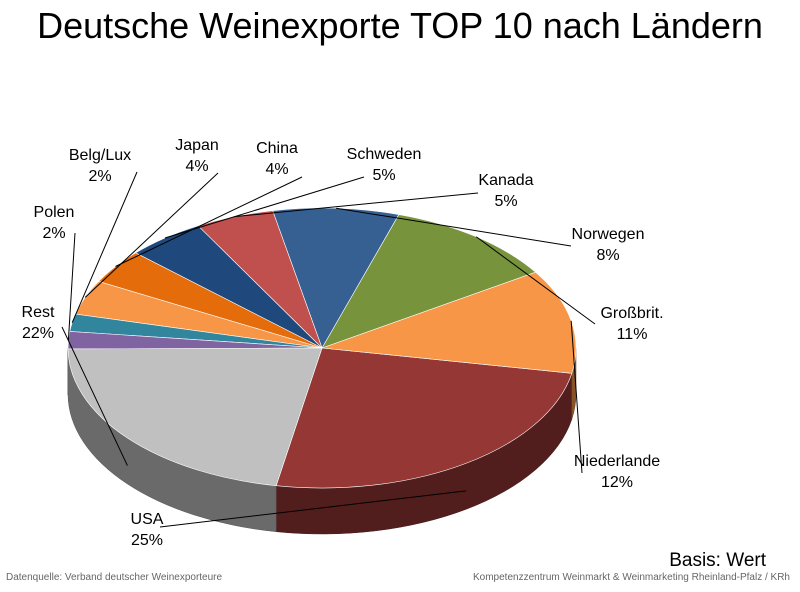  I want to click on slice-value-label: 25%, so click(147, 540).